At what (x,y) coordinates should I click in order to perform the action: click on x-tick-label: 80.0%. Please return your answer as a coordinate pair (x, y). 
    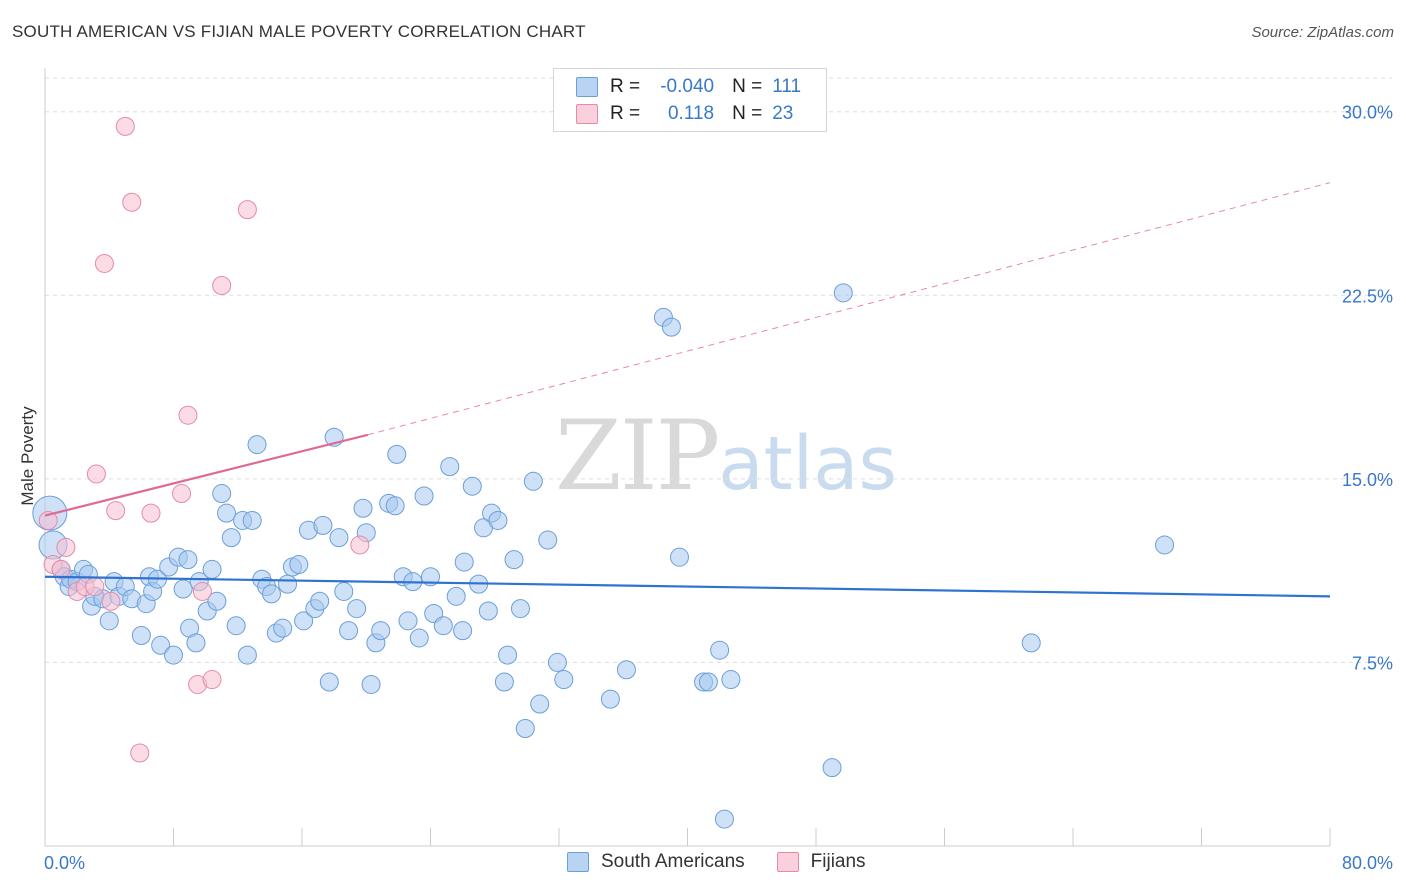
    Looking at the image, I should click on (1367, 863).